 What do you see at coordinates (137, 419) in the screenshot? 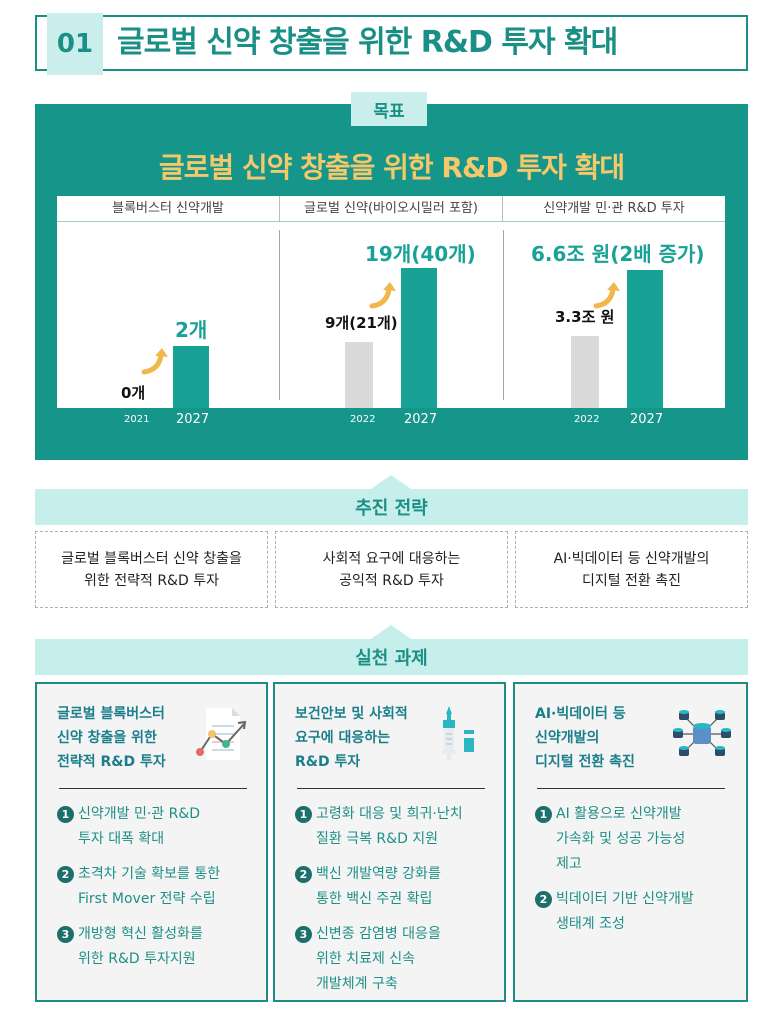
I see `year-label-2021: 2021` at bounding box center [137, 419].